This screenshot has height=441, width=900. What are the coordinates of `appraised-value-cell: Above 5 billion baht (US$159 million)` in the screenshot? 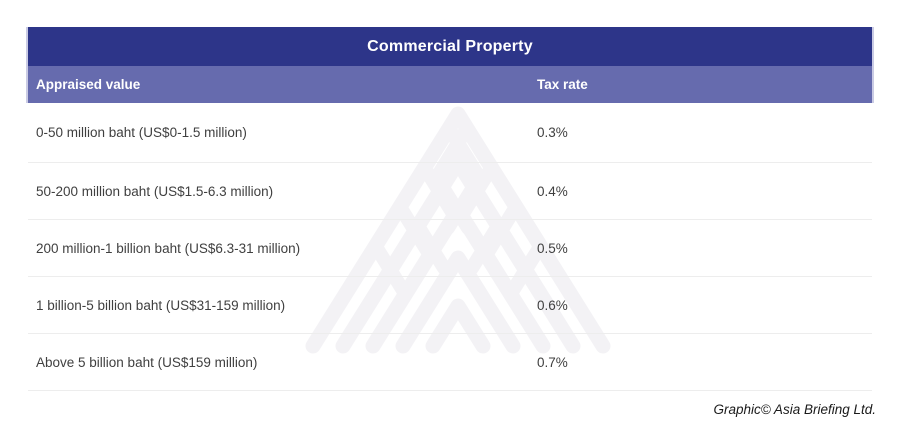 It's located at (147, 362).